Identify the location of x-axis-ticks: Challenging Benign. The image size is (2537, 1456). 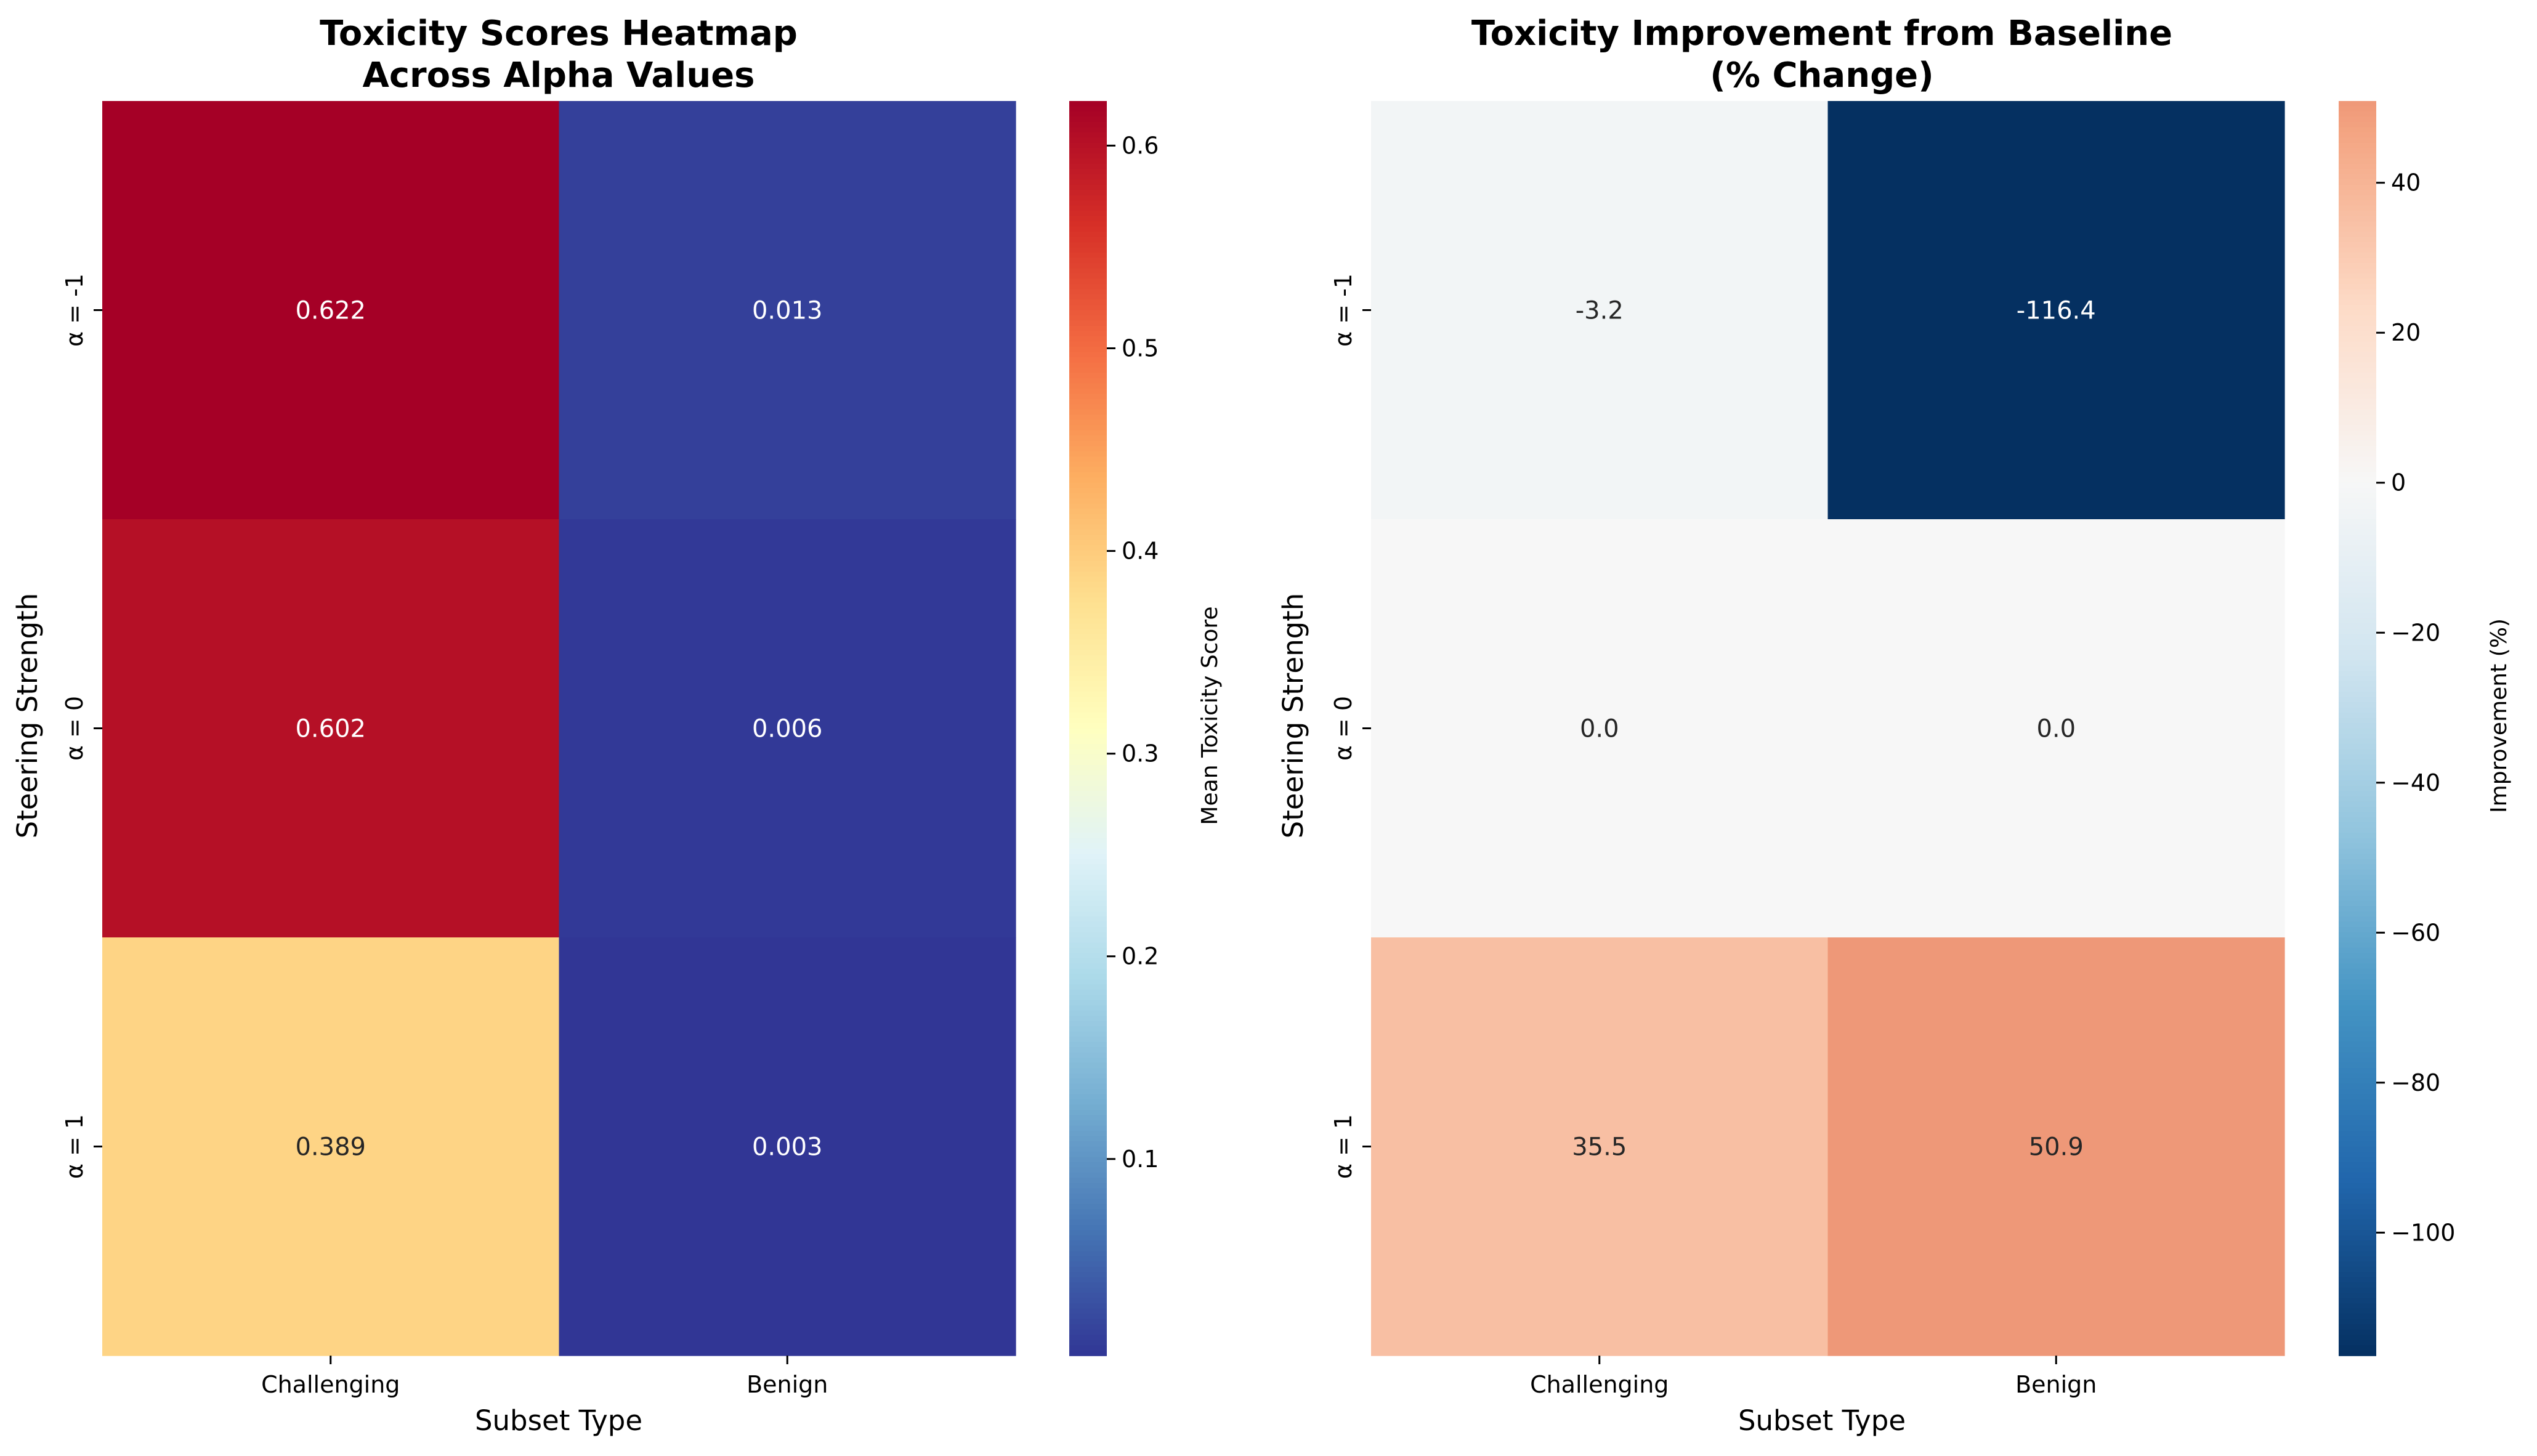
(1813, 1377).